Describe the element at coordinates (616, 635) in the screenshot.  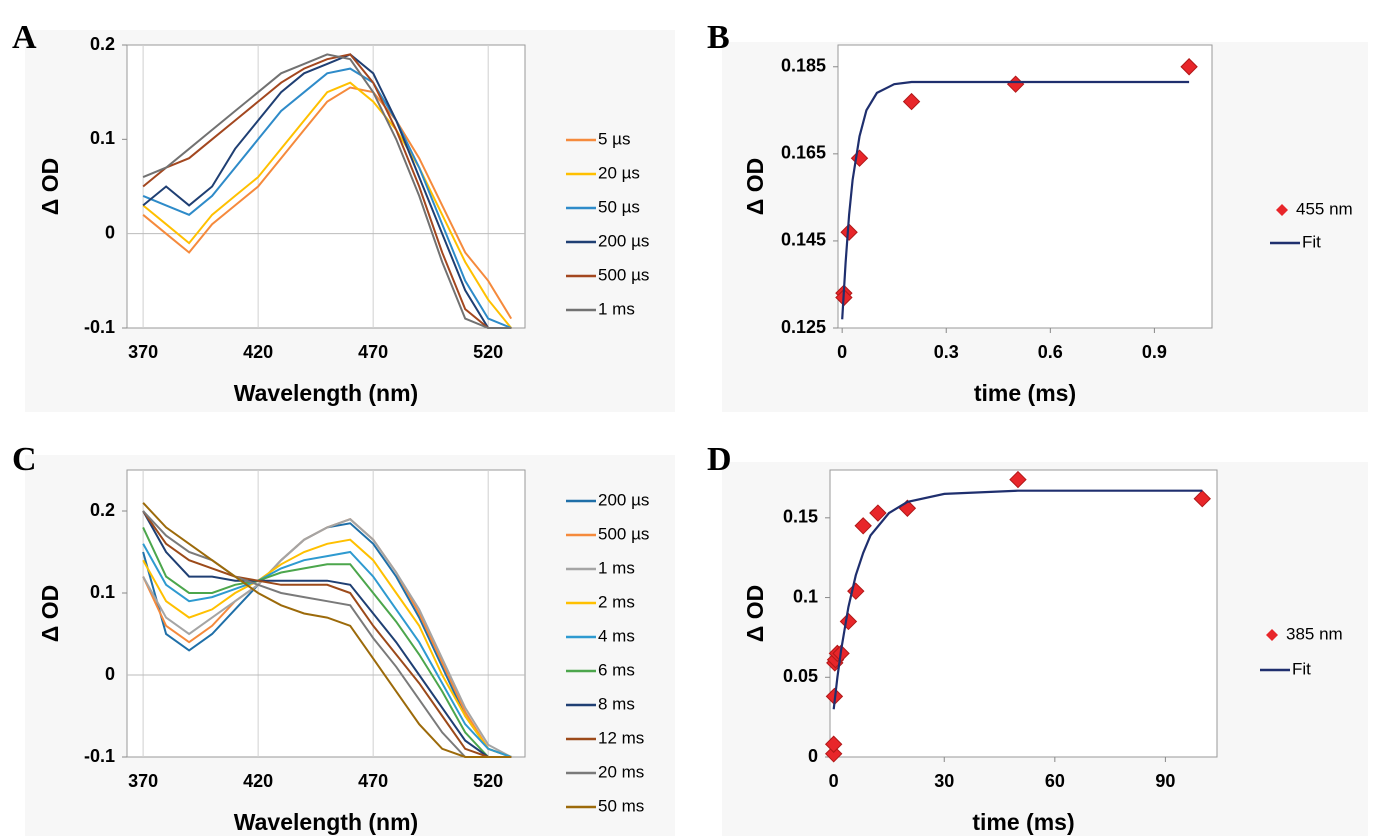
I see `legend-label: 4 ms` at that location.